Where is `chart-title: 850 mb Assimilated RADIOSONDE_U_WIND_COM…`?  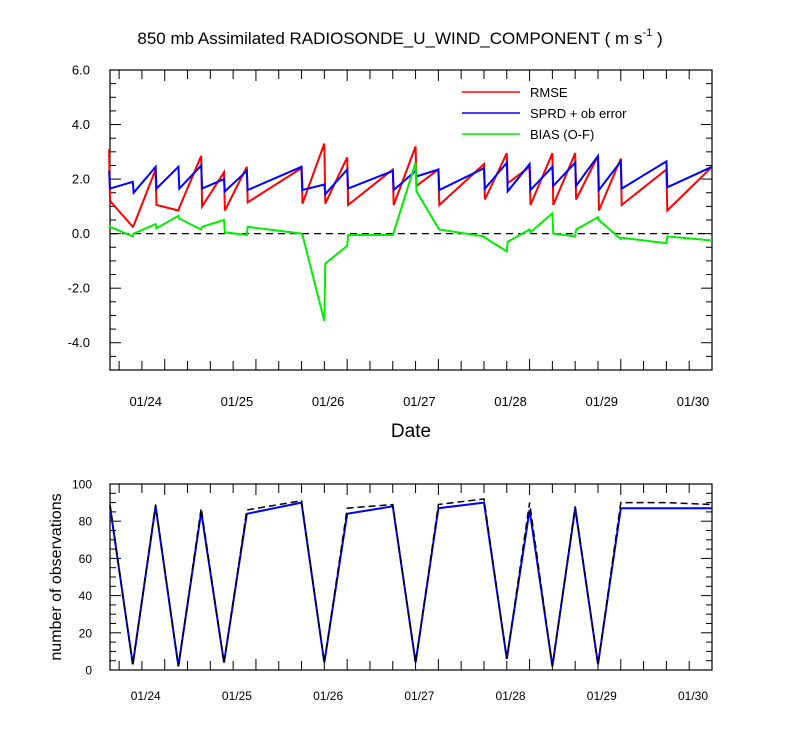
chart-title: 850 mb Assimilated RADIOSONDE_U_WIND_COM… is located at coordinates (399, 37).